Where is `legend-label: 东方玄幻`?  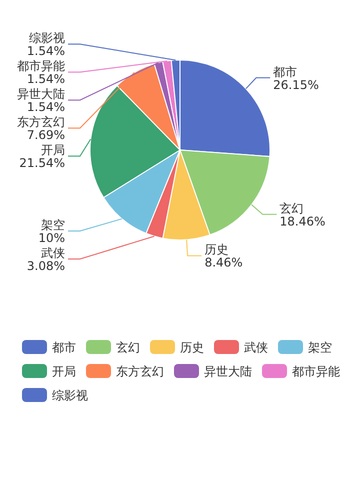
legend-label: 东方玄幻 is located at coordinates (140, 371).